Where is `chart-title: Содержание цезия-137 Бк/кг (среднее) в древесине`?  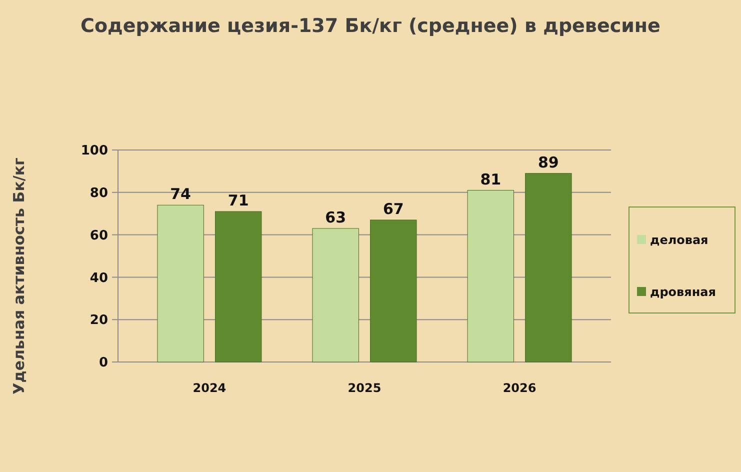
chart-title: Содержание цезия-137 Бк/кг (среднее) в древесине is located at coordinates (370, 26).